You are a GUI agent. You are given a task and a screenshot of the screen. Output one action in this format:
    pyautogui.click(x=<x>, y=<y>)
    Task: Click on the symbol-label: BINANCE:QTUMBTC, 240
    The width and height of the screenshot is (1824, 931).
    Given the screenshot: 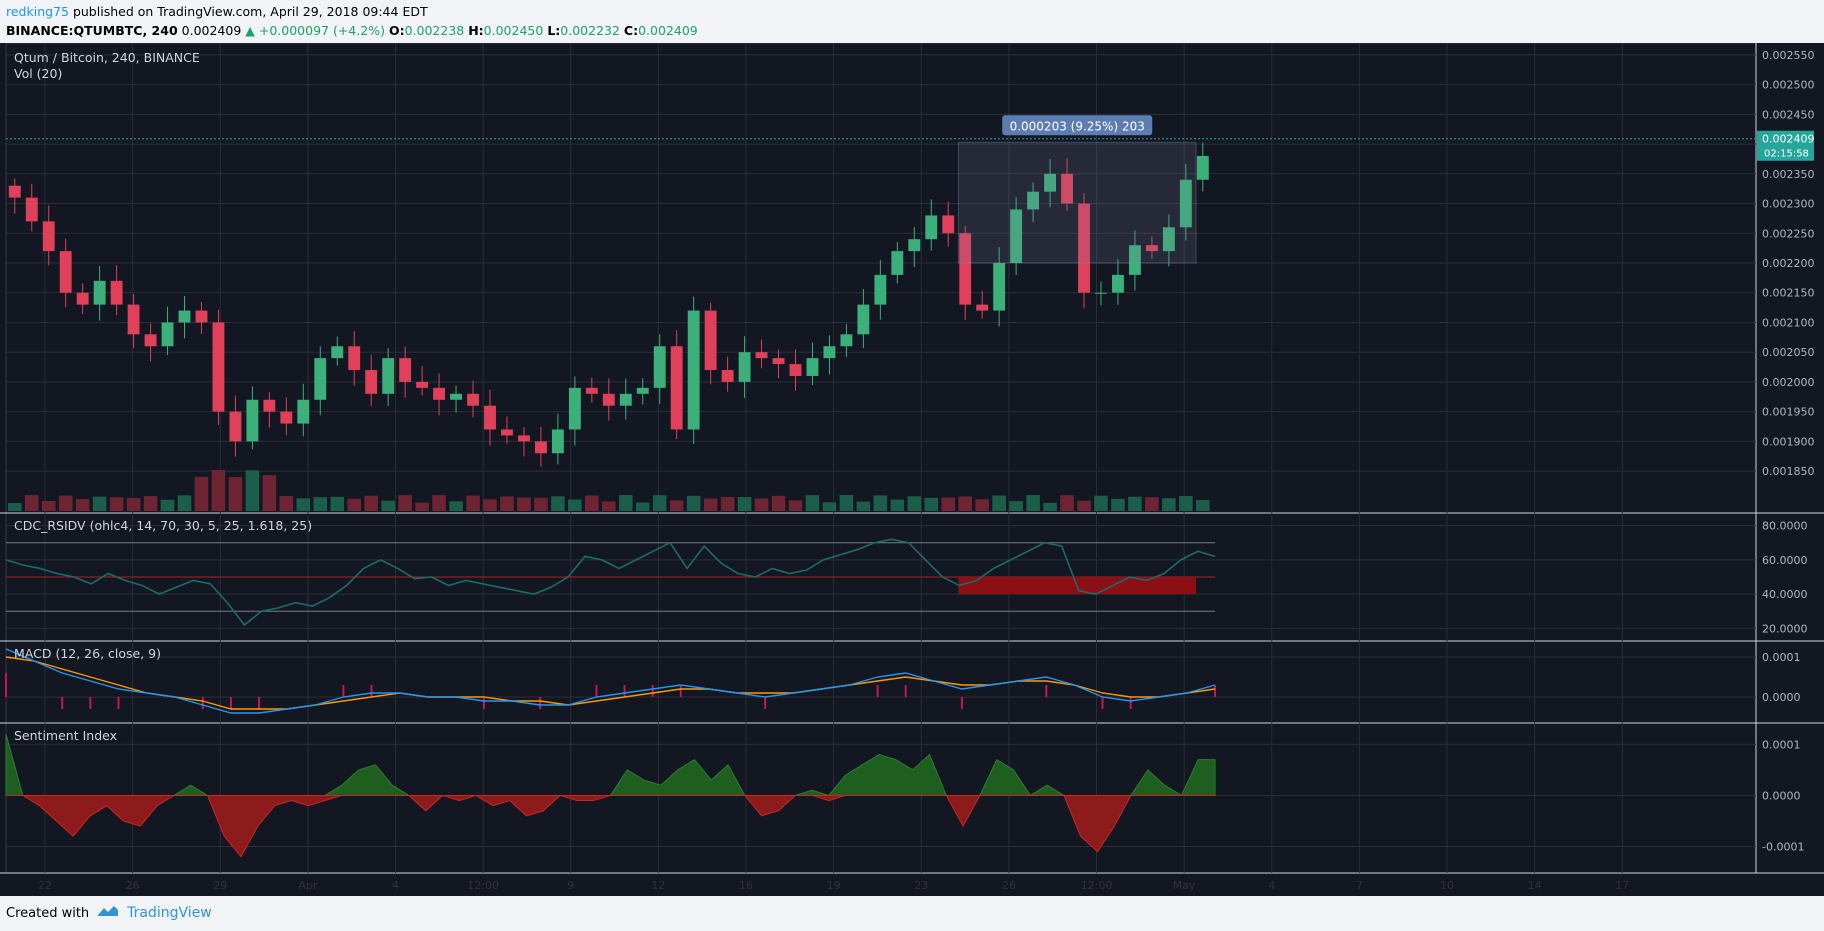 What is the action you would take?
    pyautogui.click(x=92, y=30)
    